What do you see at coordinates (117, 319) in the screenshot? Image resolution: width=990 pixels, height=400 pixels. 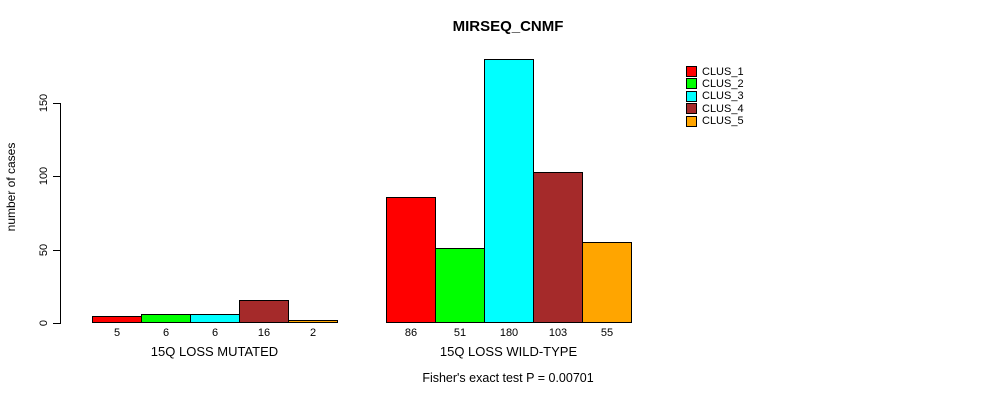 I see `bar-clus_1-group1` at bounding box center [117, 319].